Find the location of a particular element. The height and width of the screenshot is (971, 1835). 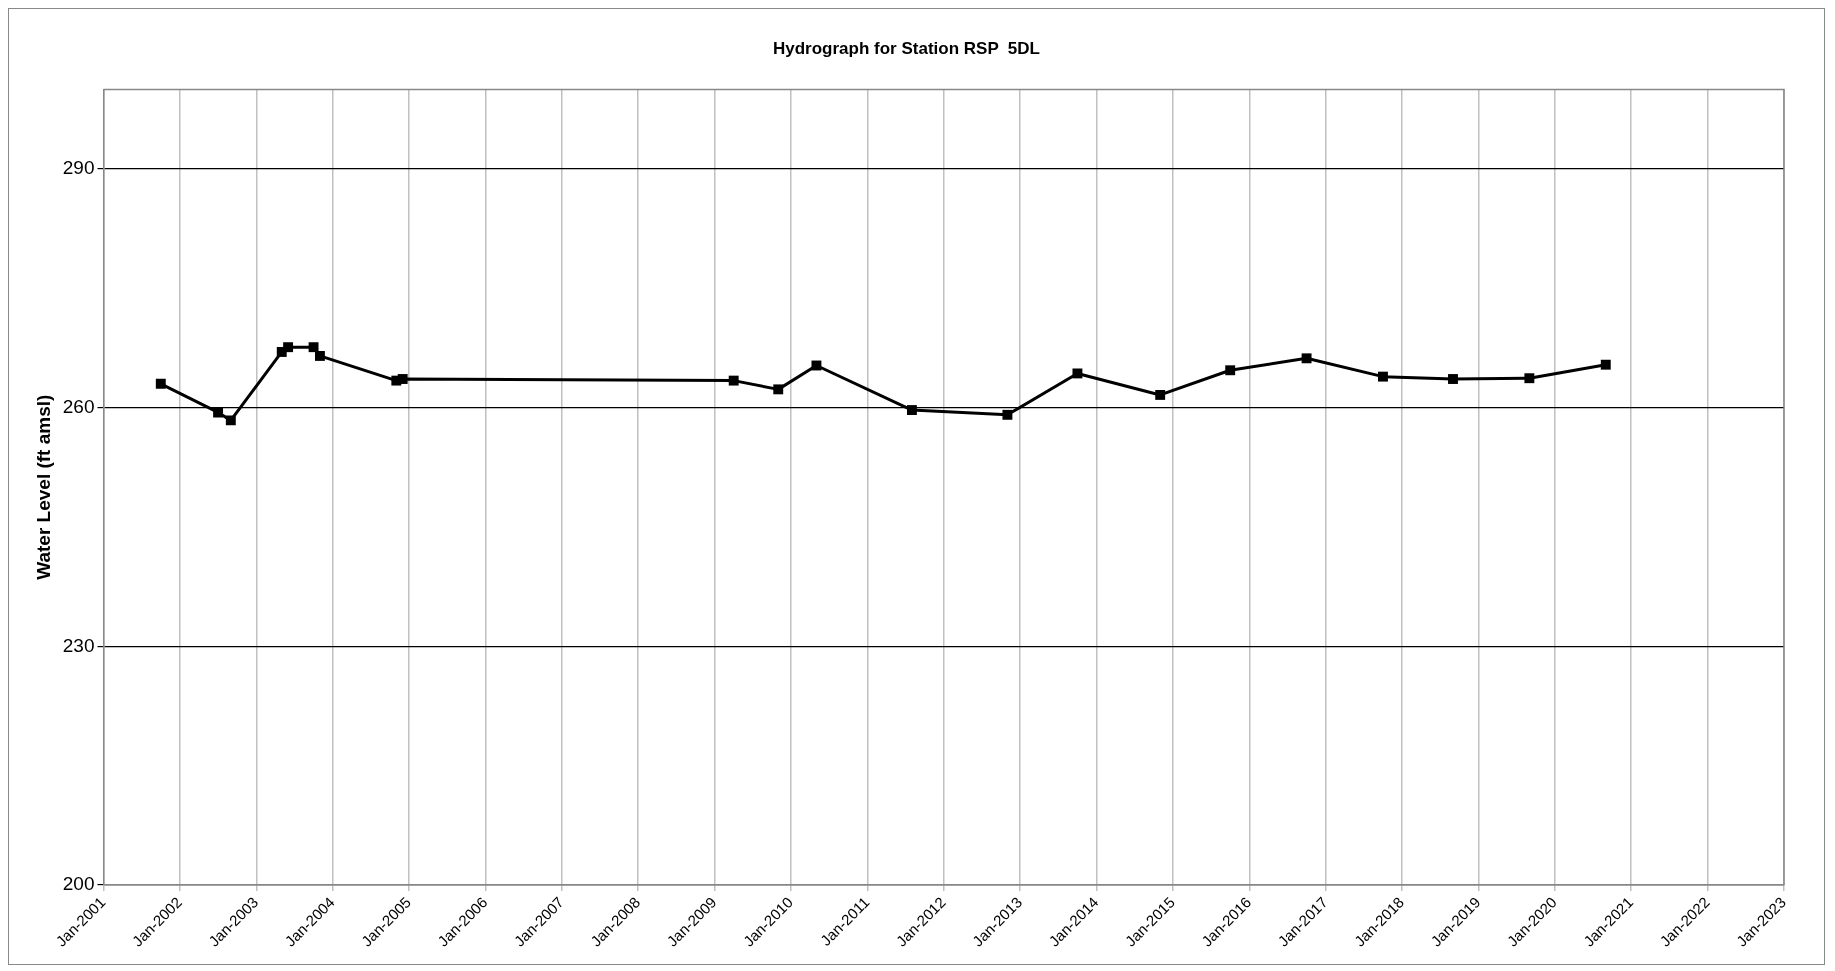

y-tick-label: 260 is located at coordinates (78, 406).